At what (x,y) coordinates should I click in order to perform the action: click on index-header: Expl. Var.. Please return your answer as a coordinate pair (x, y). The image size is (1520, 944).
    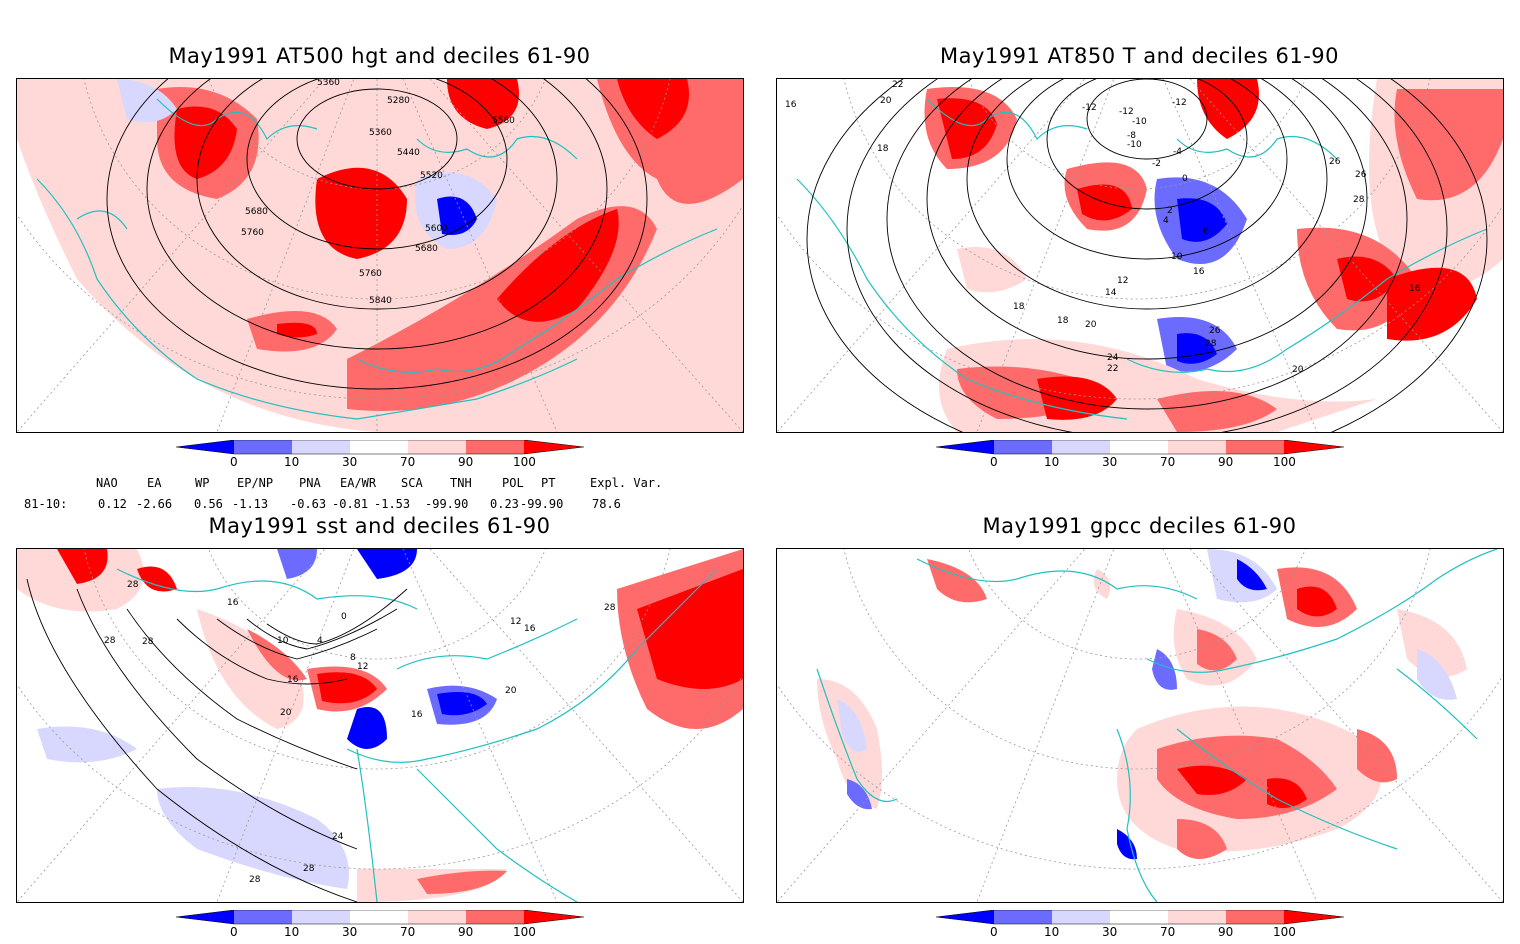
    Looking at the image, I should click on (626, 483).